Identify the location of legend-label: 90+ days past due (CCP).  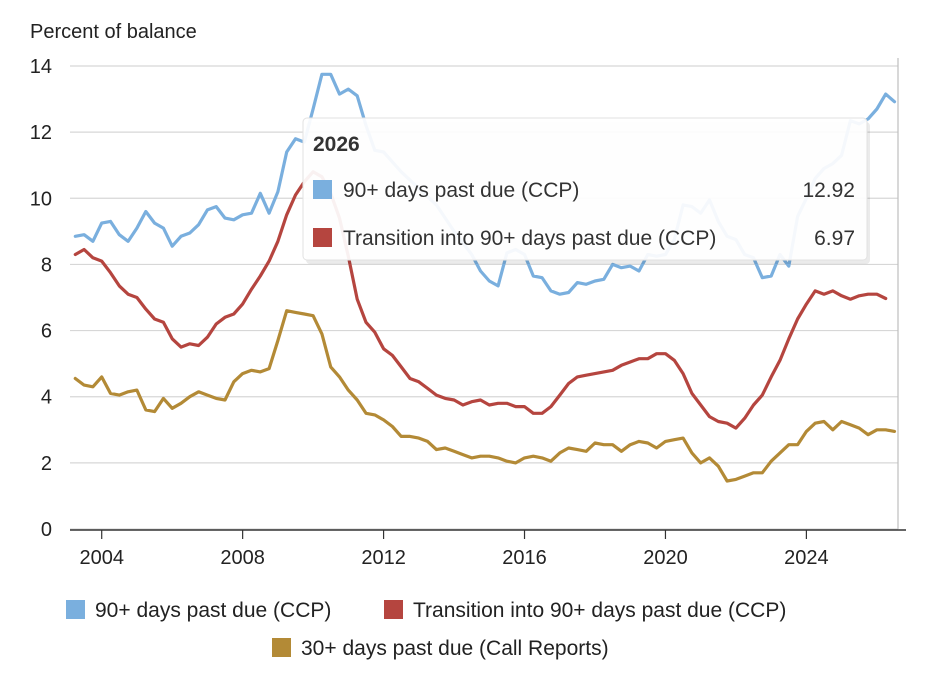
(213, 610).